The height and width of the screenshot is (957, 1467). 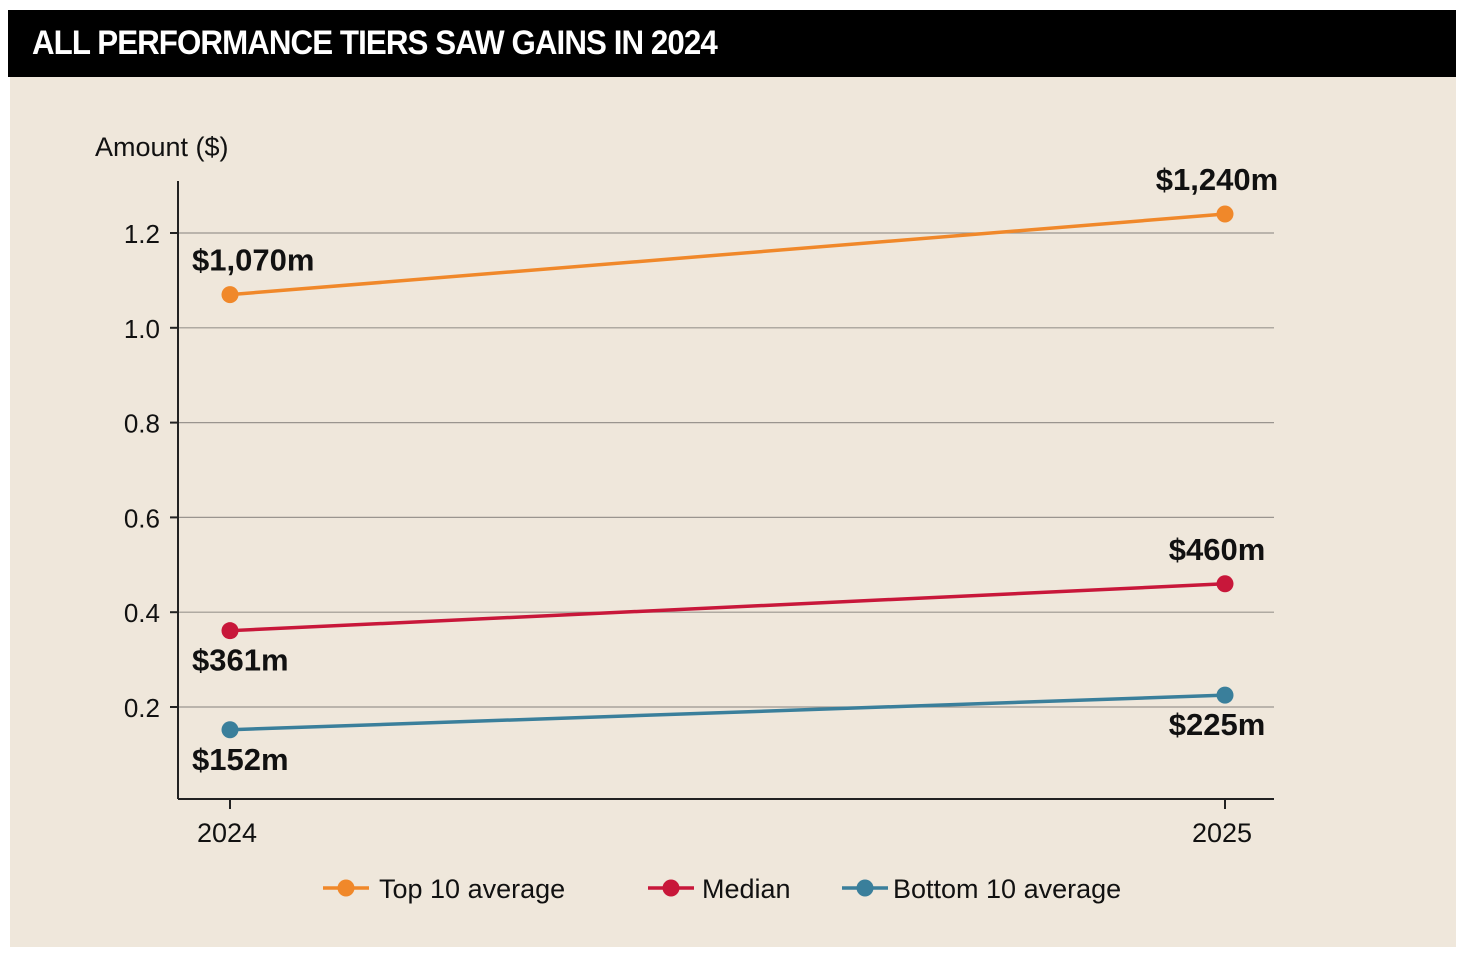 What do you see at coordinates (746, 889) in the screenshot?
I see `legend-label: Median` at bounding box center [746, 889].